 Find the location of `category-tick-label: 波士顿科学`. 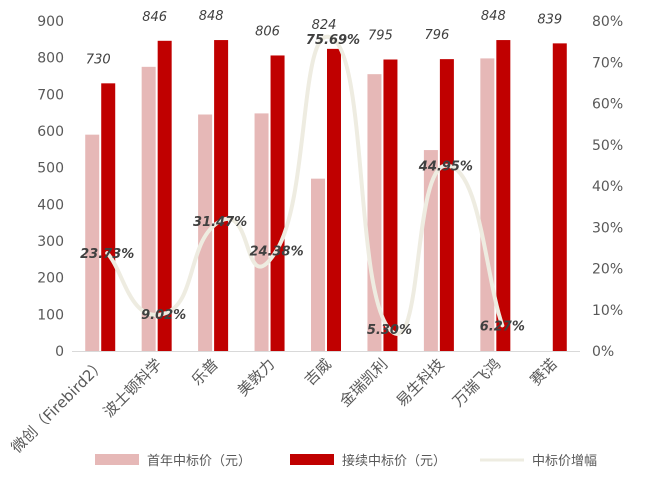

category-tick-label: 波士顿科学 is located at coordinates (133, 388).